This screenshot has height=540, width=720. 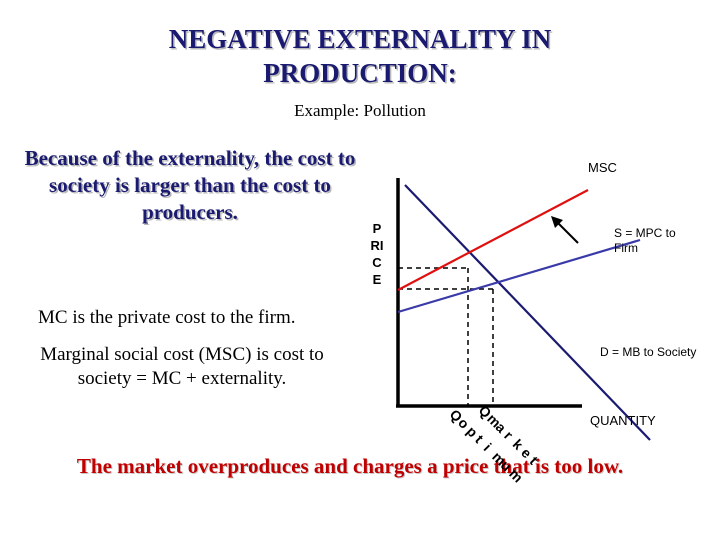 What do you see at coordinates (623, 420) in the screenshot?
I see `quantity-label: QUANTITY` at bounding box center [623, 420].